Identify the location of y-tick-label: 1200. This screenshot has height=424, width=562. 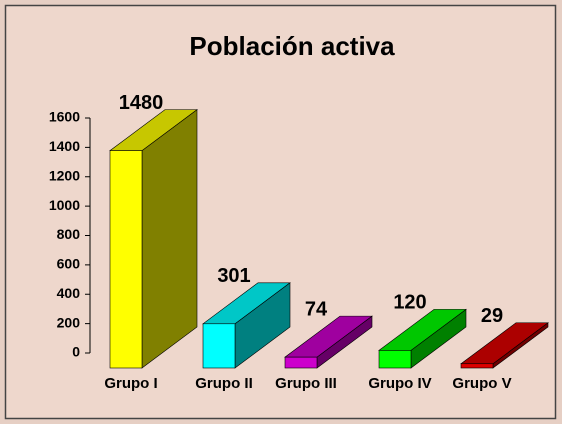
(64, 175).